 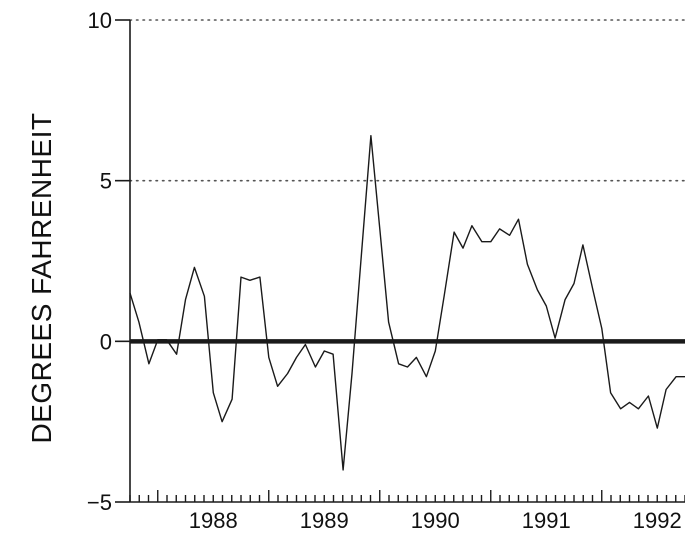 What do you see at coordinates (41, 277) in the screenshot?
I see `y-axis-title: DEGREES FAHRENHEIT` at bounding box center [41, 277].